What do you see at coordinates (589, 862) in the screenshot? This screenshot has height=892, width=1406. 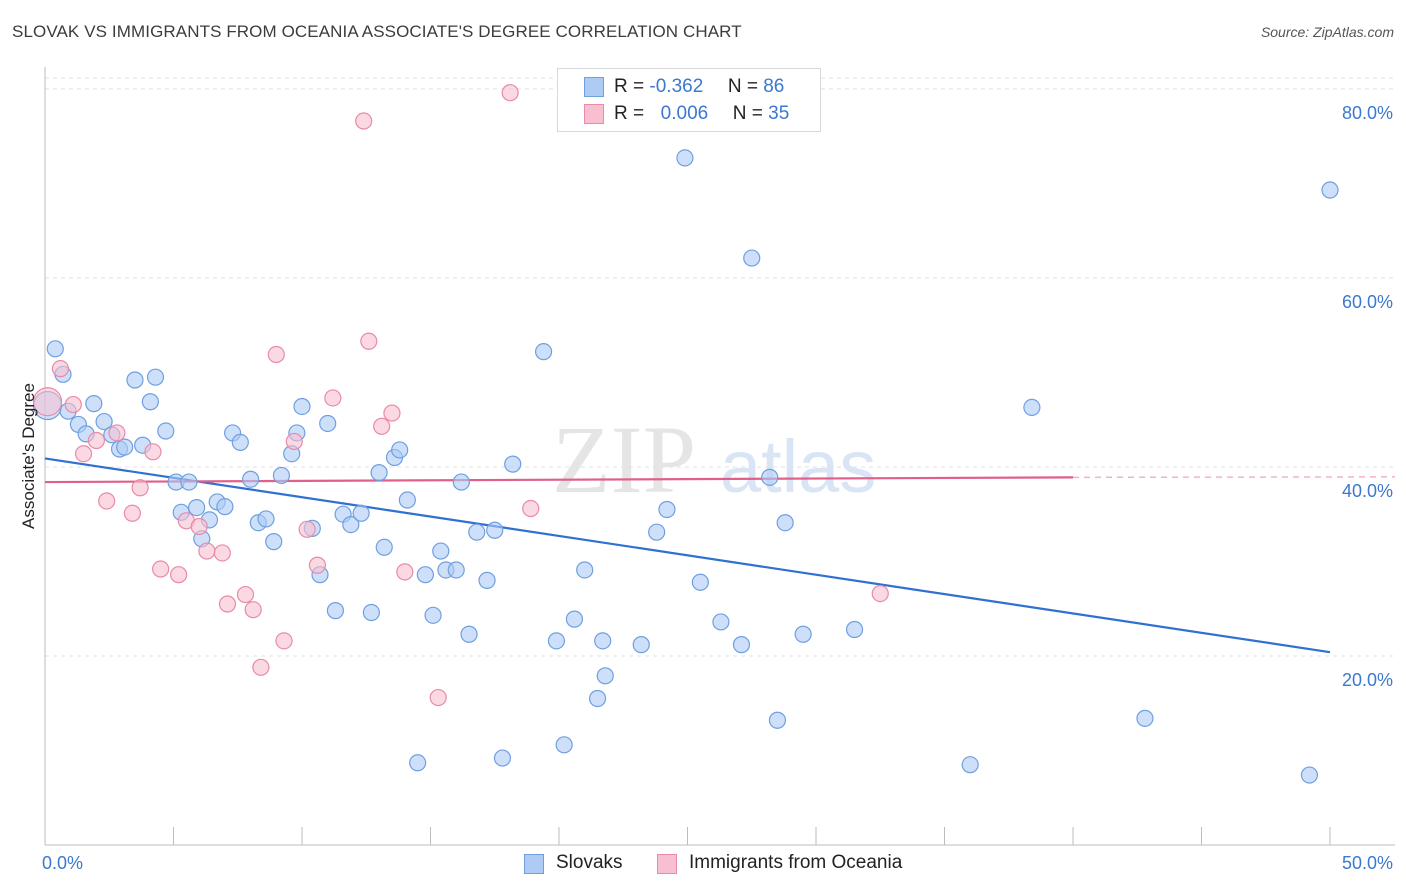 I see `legend-label-slovaks: Slovaks` at bounding box center [589, 862].